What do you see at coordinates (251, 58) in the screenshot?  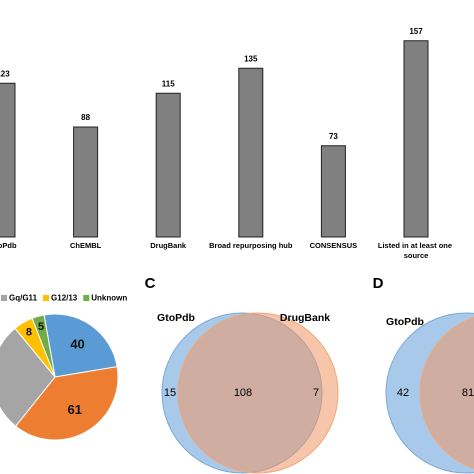 I see `value-label: 135` at bounding box center [251, 58].